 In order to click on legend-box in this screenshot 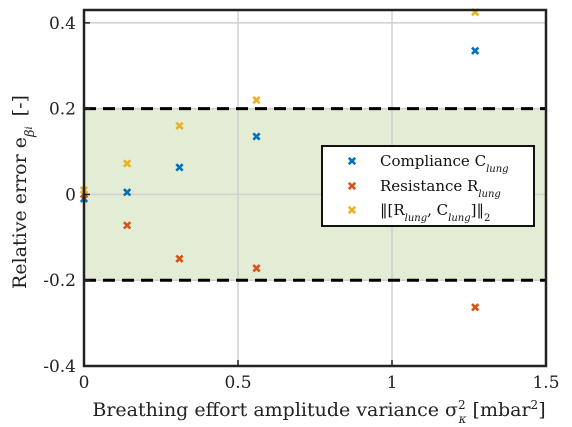, I will do `click(428, 186)`.